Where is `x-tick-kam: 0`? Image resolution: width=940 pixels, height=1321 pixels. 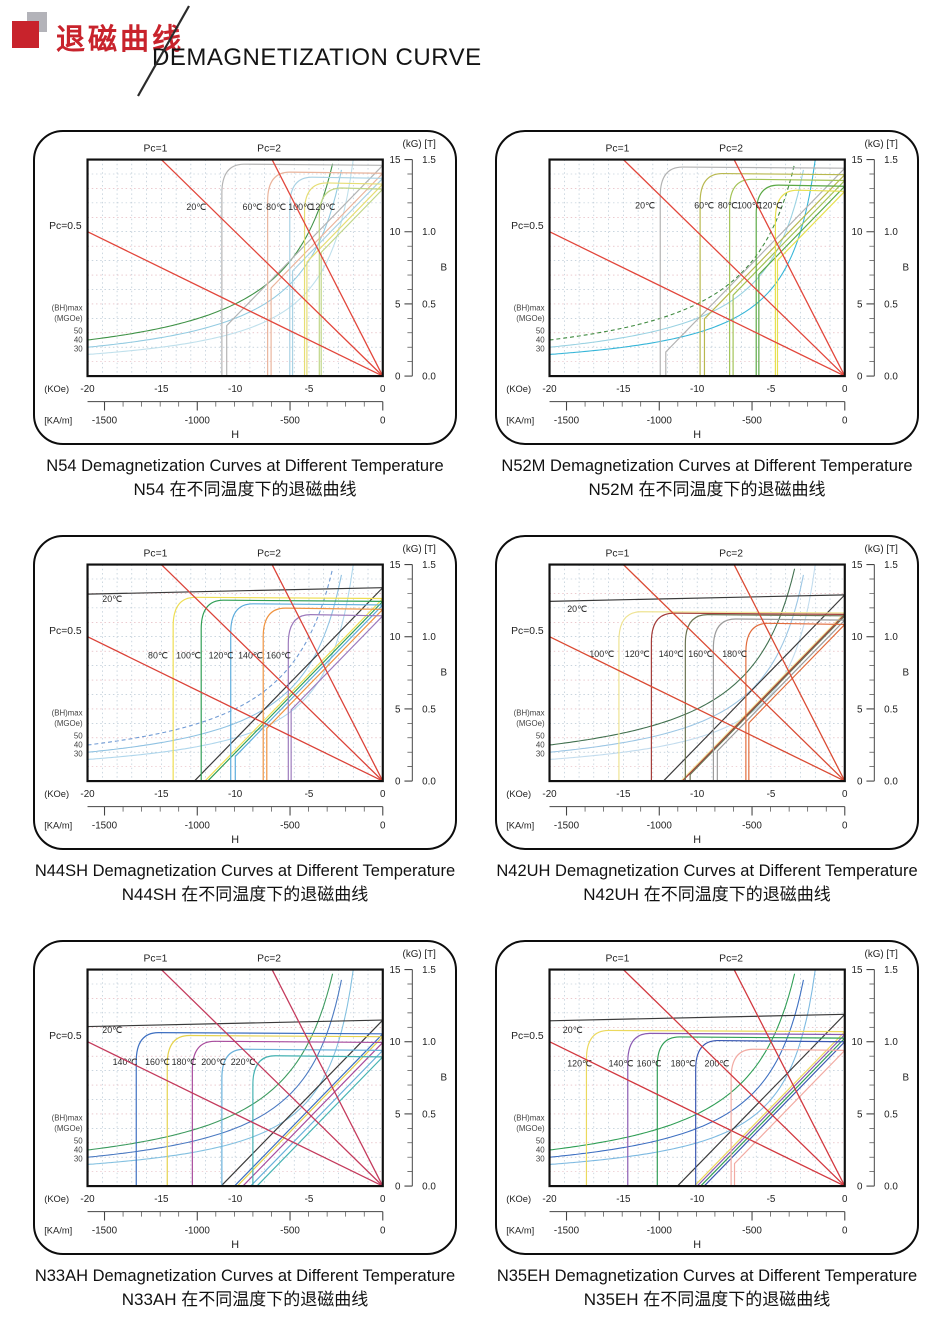 x-tick-kam: 0 is located at coordinates (383, 1230).